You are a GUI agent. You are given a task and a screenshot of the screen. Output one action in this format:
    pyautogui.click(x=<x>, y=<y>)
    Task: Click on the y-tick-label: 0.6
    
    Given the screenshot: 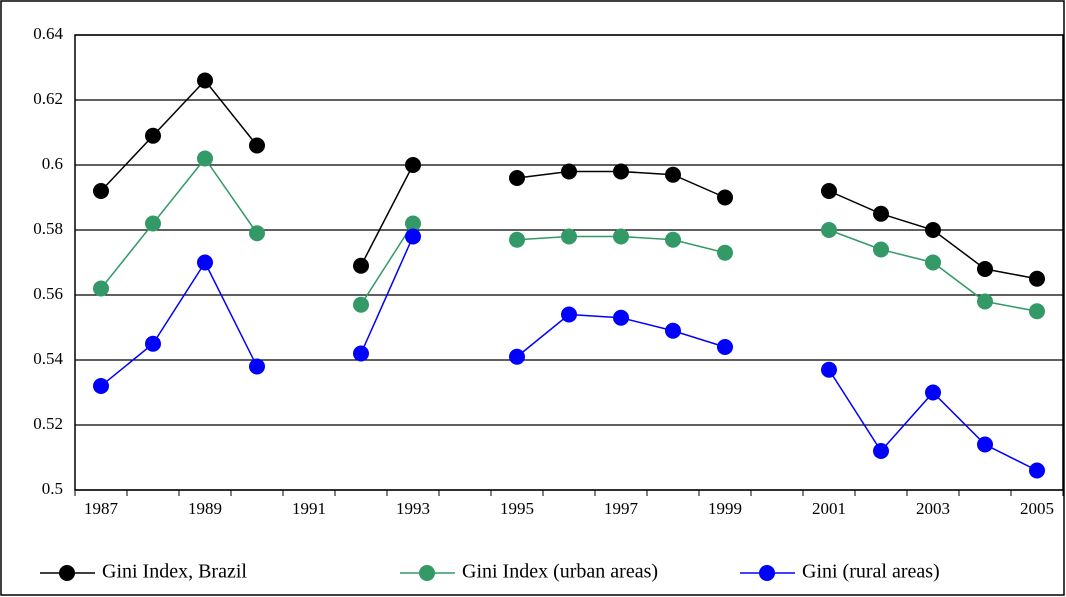 What is the action you would take?
    pyautogui.click(x=52, y=163)
    